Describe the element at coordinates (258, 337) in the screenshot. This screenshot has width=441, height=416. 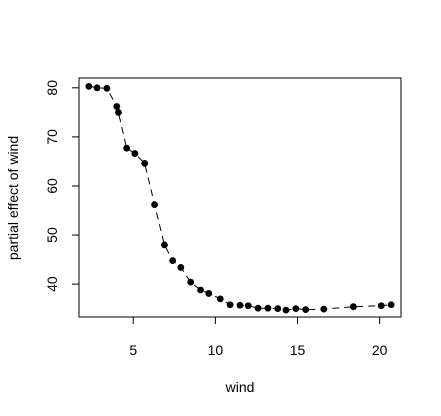
I see `x-axis: 5 10 15 20` at that location.